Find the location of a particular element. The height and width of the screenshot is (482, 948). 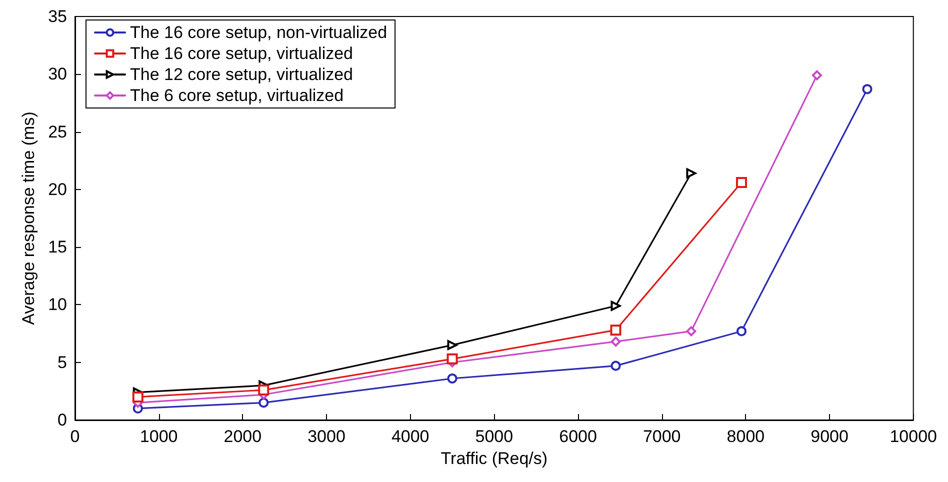

x-tick-label: 1000 is located at coordinates (159, 436).